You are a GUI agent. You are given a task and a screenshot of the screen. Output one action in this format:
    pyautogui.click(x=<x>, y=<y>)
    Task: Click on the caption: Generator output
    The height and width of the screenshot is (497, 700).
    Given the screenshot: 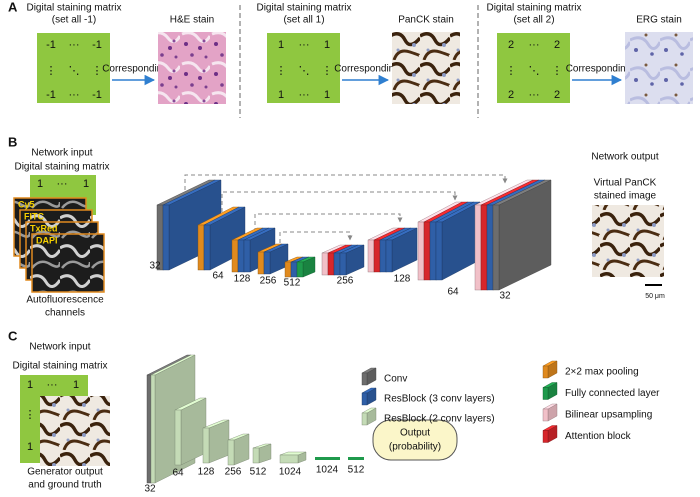 What is the action you would take?
    pyautogui.click(x=65, y=472)
    